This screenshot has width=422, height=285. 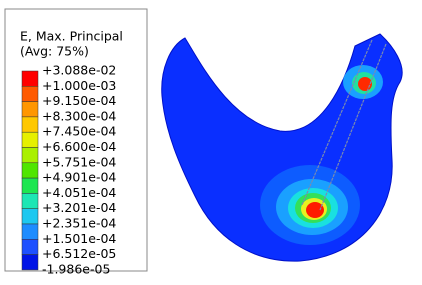 I want to click on legend-label: +4.901e-04, so click(x=79, y=177).